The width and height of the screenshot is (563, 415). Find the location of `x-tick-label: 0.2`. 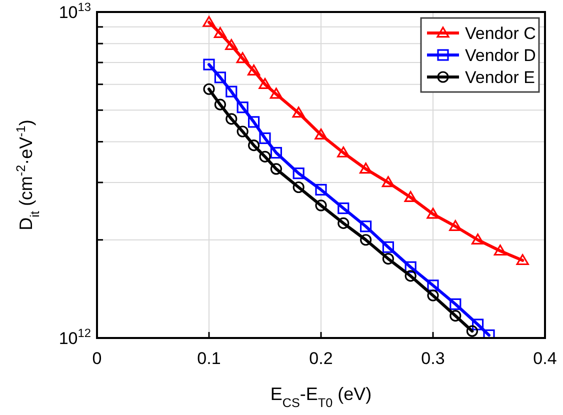

x-tick-label: 0.2 is located at coordinates (321, 358).